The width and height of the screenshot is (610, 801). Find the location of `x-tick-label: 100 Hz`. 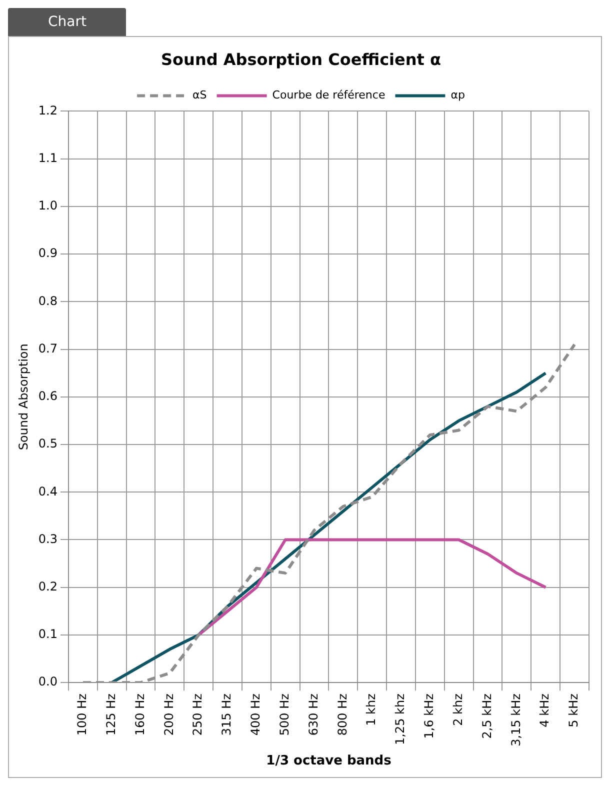

x-tick-label: 100 Hz is located at coordinates (82, 715).